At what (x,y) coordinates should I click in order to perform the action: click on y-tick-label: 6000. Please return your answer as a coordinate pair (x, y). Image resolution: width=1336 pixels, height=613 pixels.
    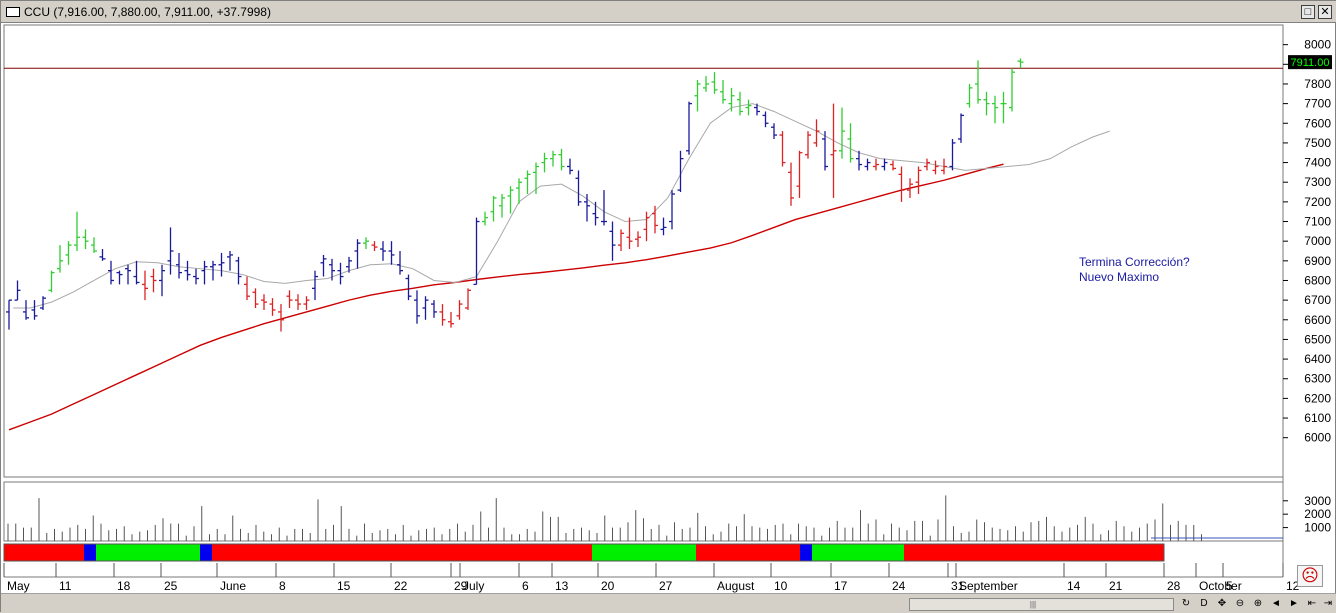
    Looking at the image, I should click on (1317, 438).